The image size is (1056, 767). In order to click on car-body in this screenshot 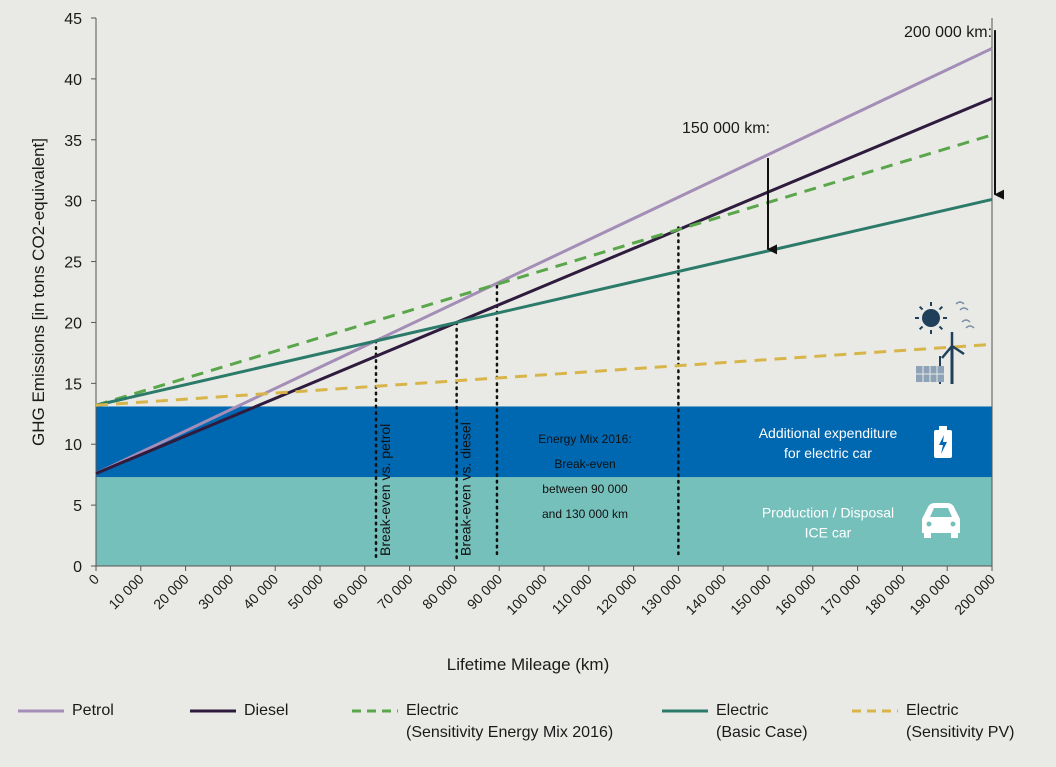, I will do `click(941, 518)`.